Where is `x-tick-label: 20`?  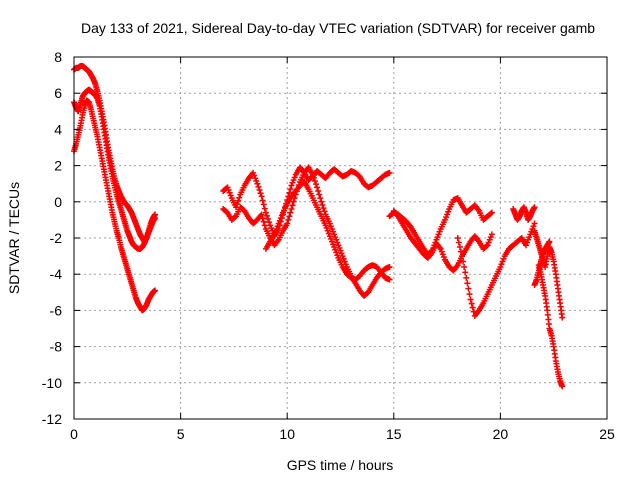 x-tick-label: 20 is located at coordinates (501, 434).